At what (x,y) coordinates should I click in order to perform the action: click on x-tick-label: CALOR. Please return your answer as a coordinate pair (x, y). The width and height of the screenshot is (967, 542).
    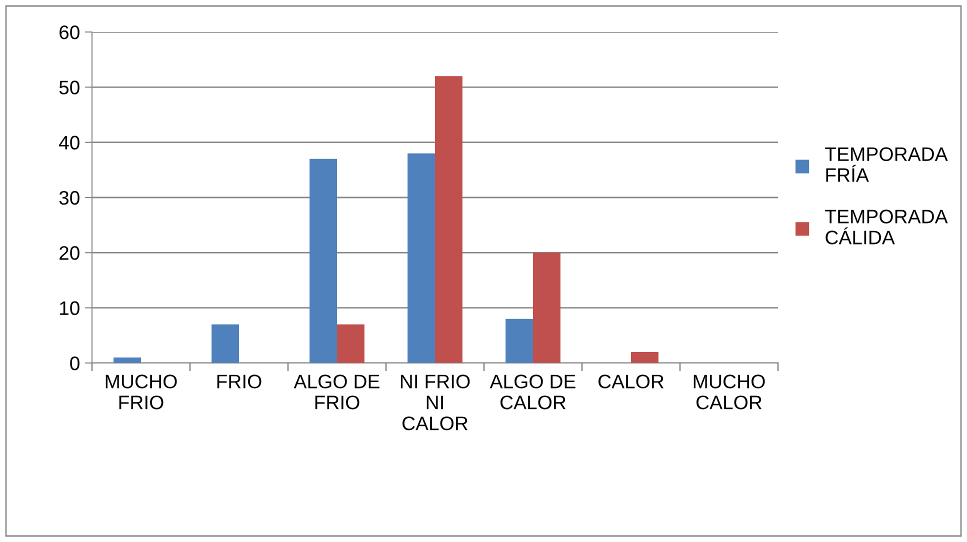
    Looking at the image, I should click on (631, 381).